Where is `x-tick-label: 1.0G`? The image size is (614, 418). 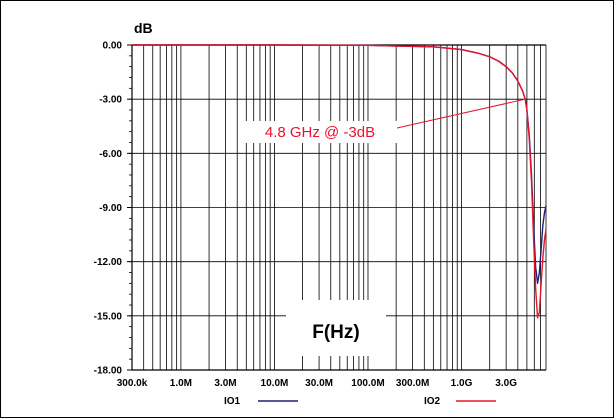 x-tick-label: 1.0G is located at coordinates (462, 383).